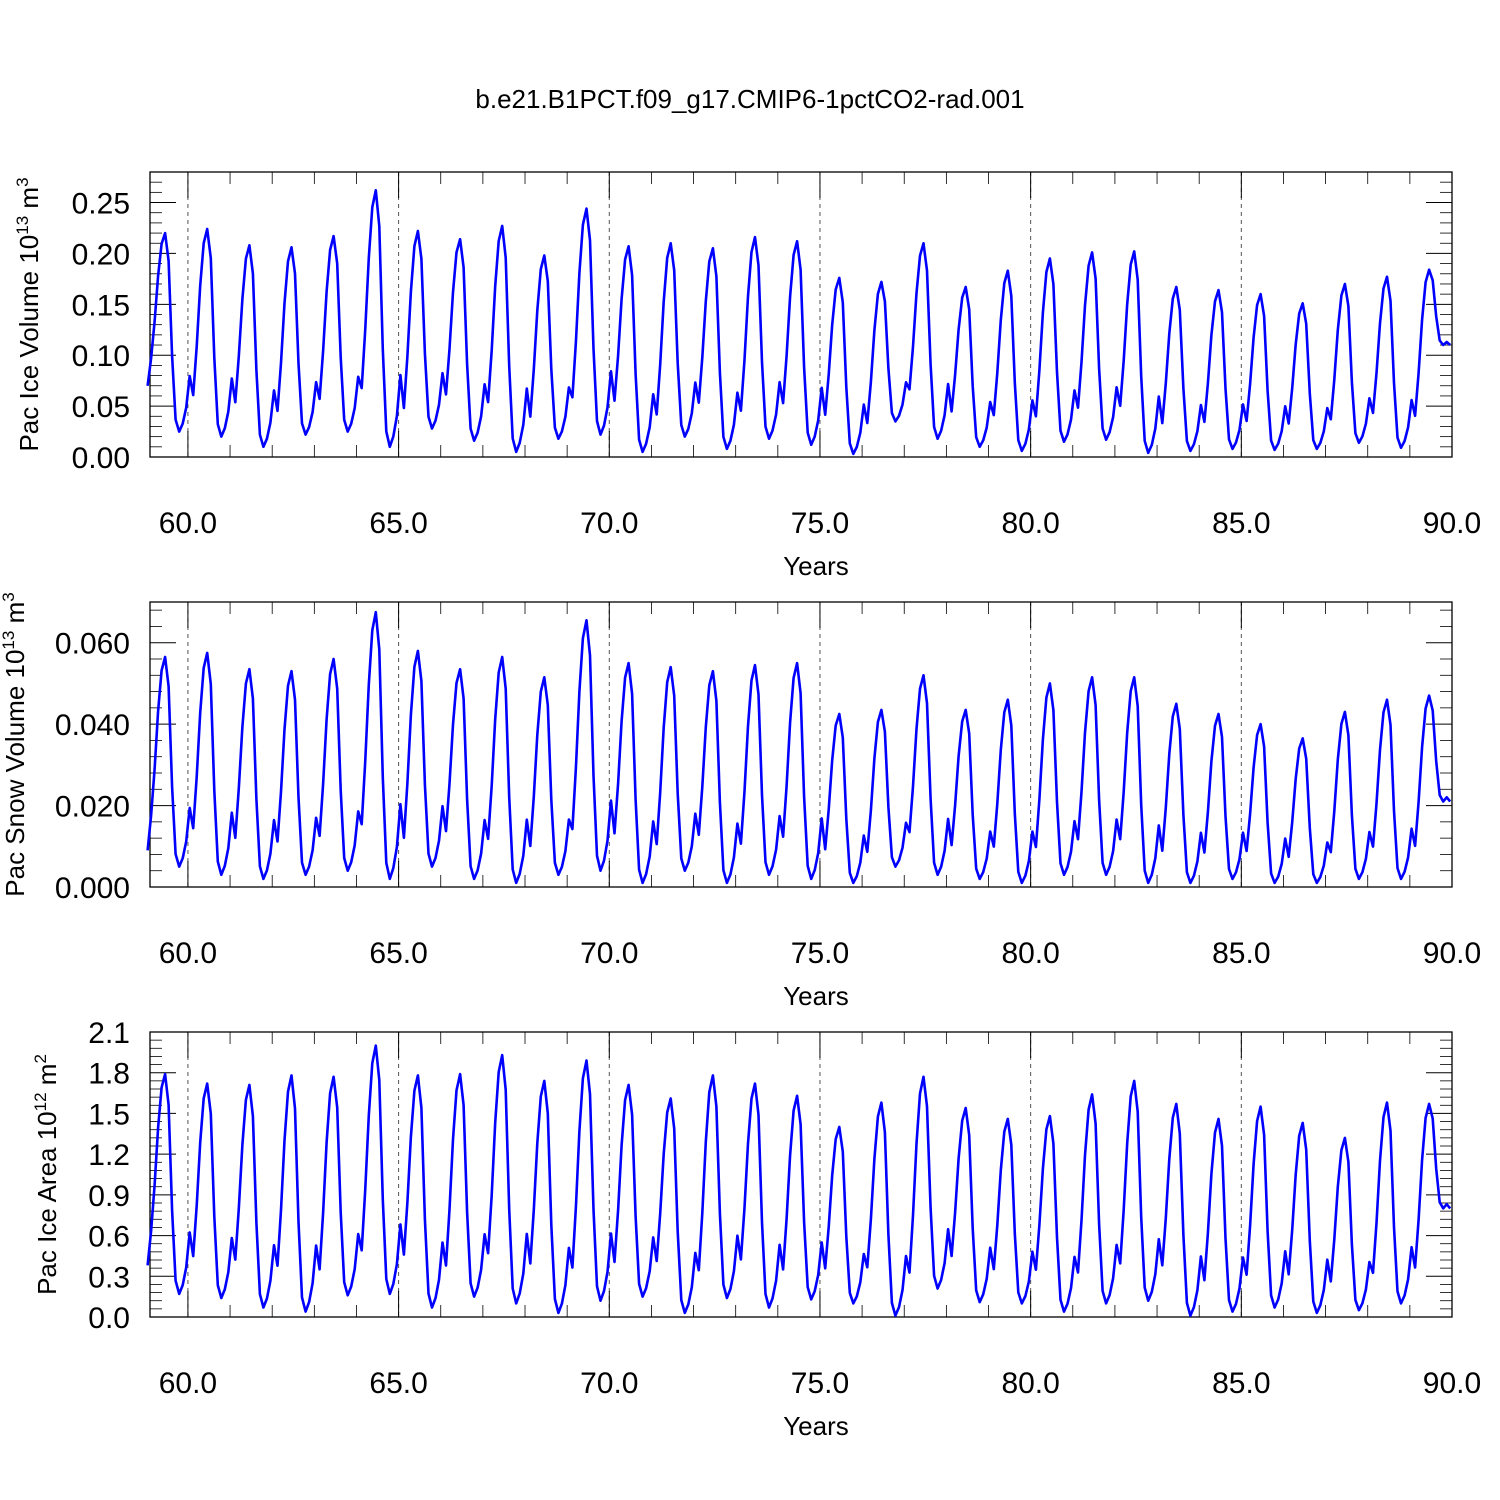  Describe the element at coordinates (92, 725) in the screenshot. I see `y-tick-label: 0.040` at that location.